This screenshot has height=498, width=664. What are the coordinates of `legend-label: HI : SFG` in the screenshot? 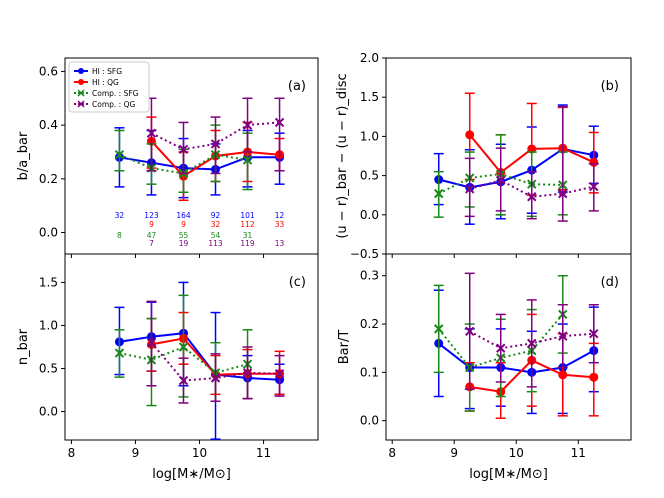 It's located at (107, 71).